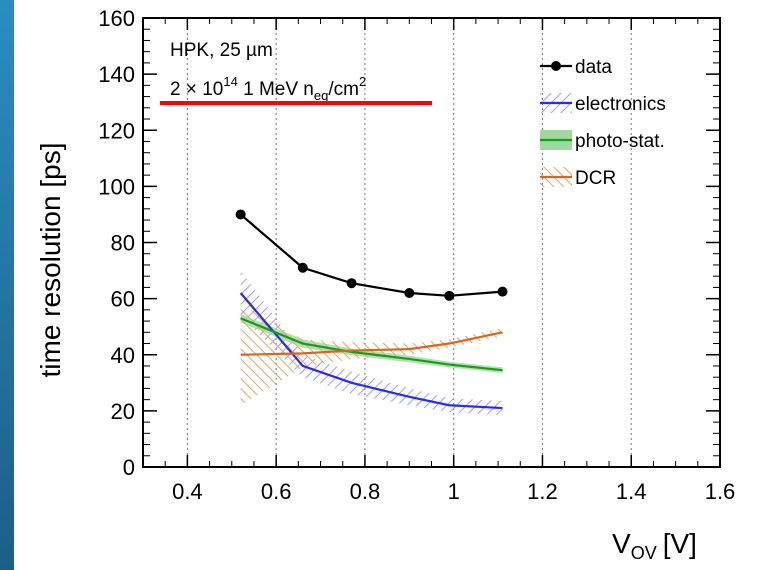  What do you see at coordinates (116, 74) in the screenshot?
I see `y-tick-label: 140` at bounding box center [116, 74].